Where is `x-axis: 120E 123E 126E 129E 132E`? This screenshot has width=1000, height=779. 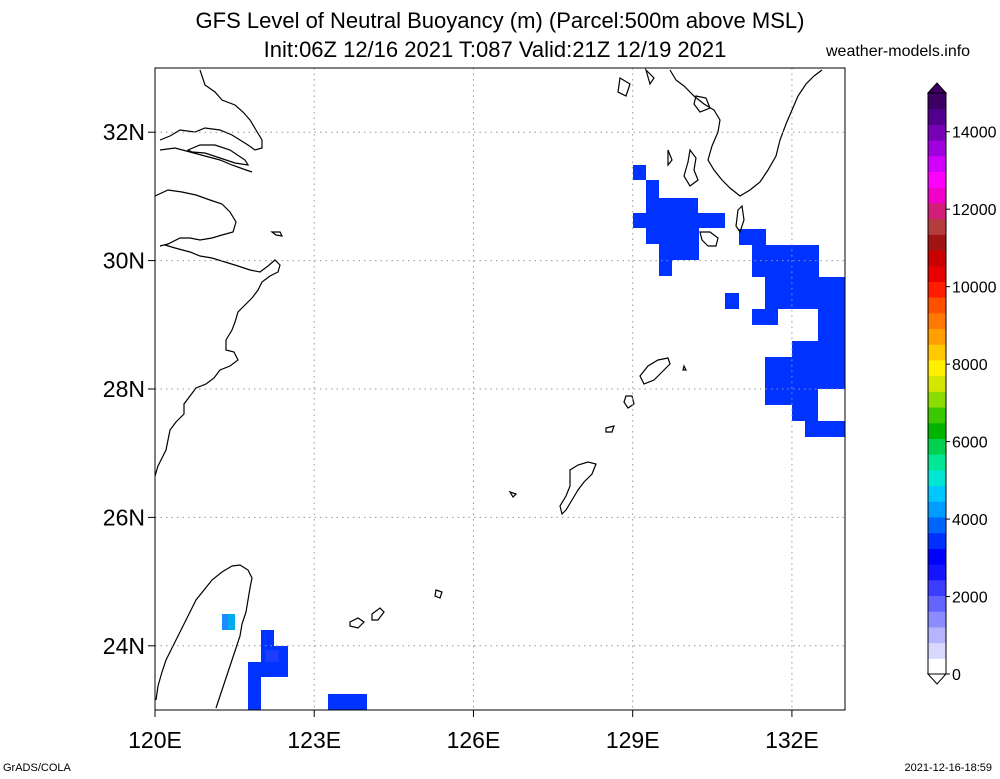 x-axis: 120E 123E 126E 129E 132E is located at coordinates (473, 731).